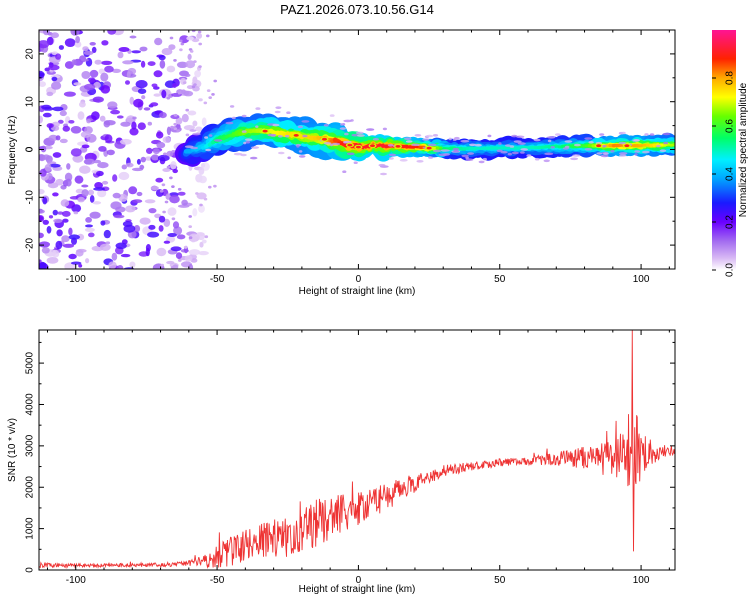 The width and height of the screenshot is (750, 600). I want to click on colorbar-tick-label: 0.8, so click(730, 78).